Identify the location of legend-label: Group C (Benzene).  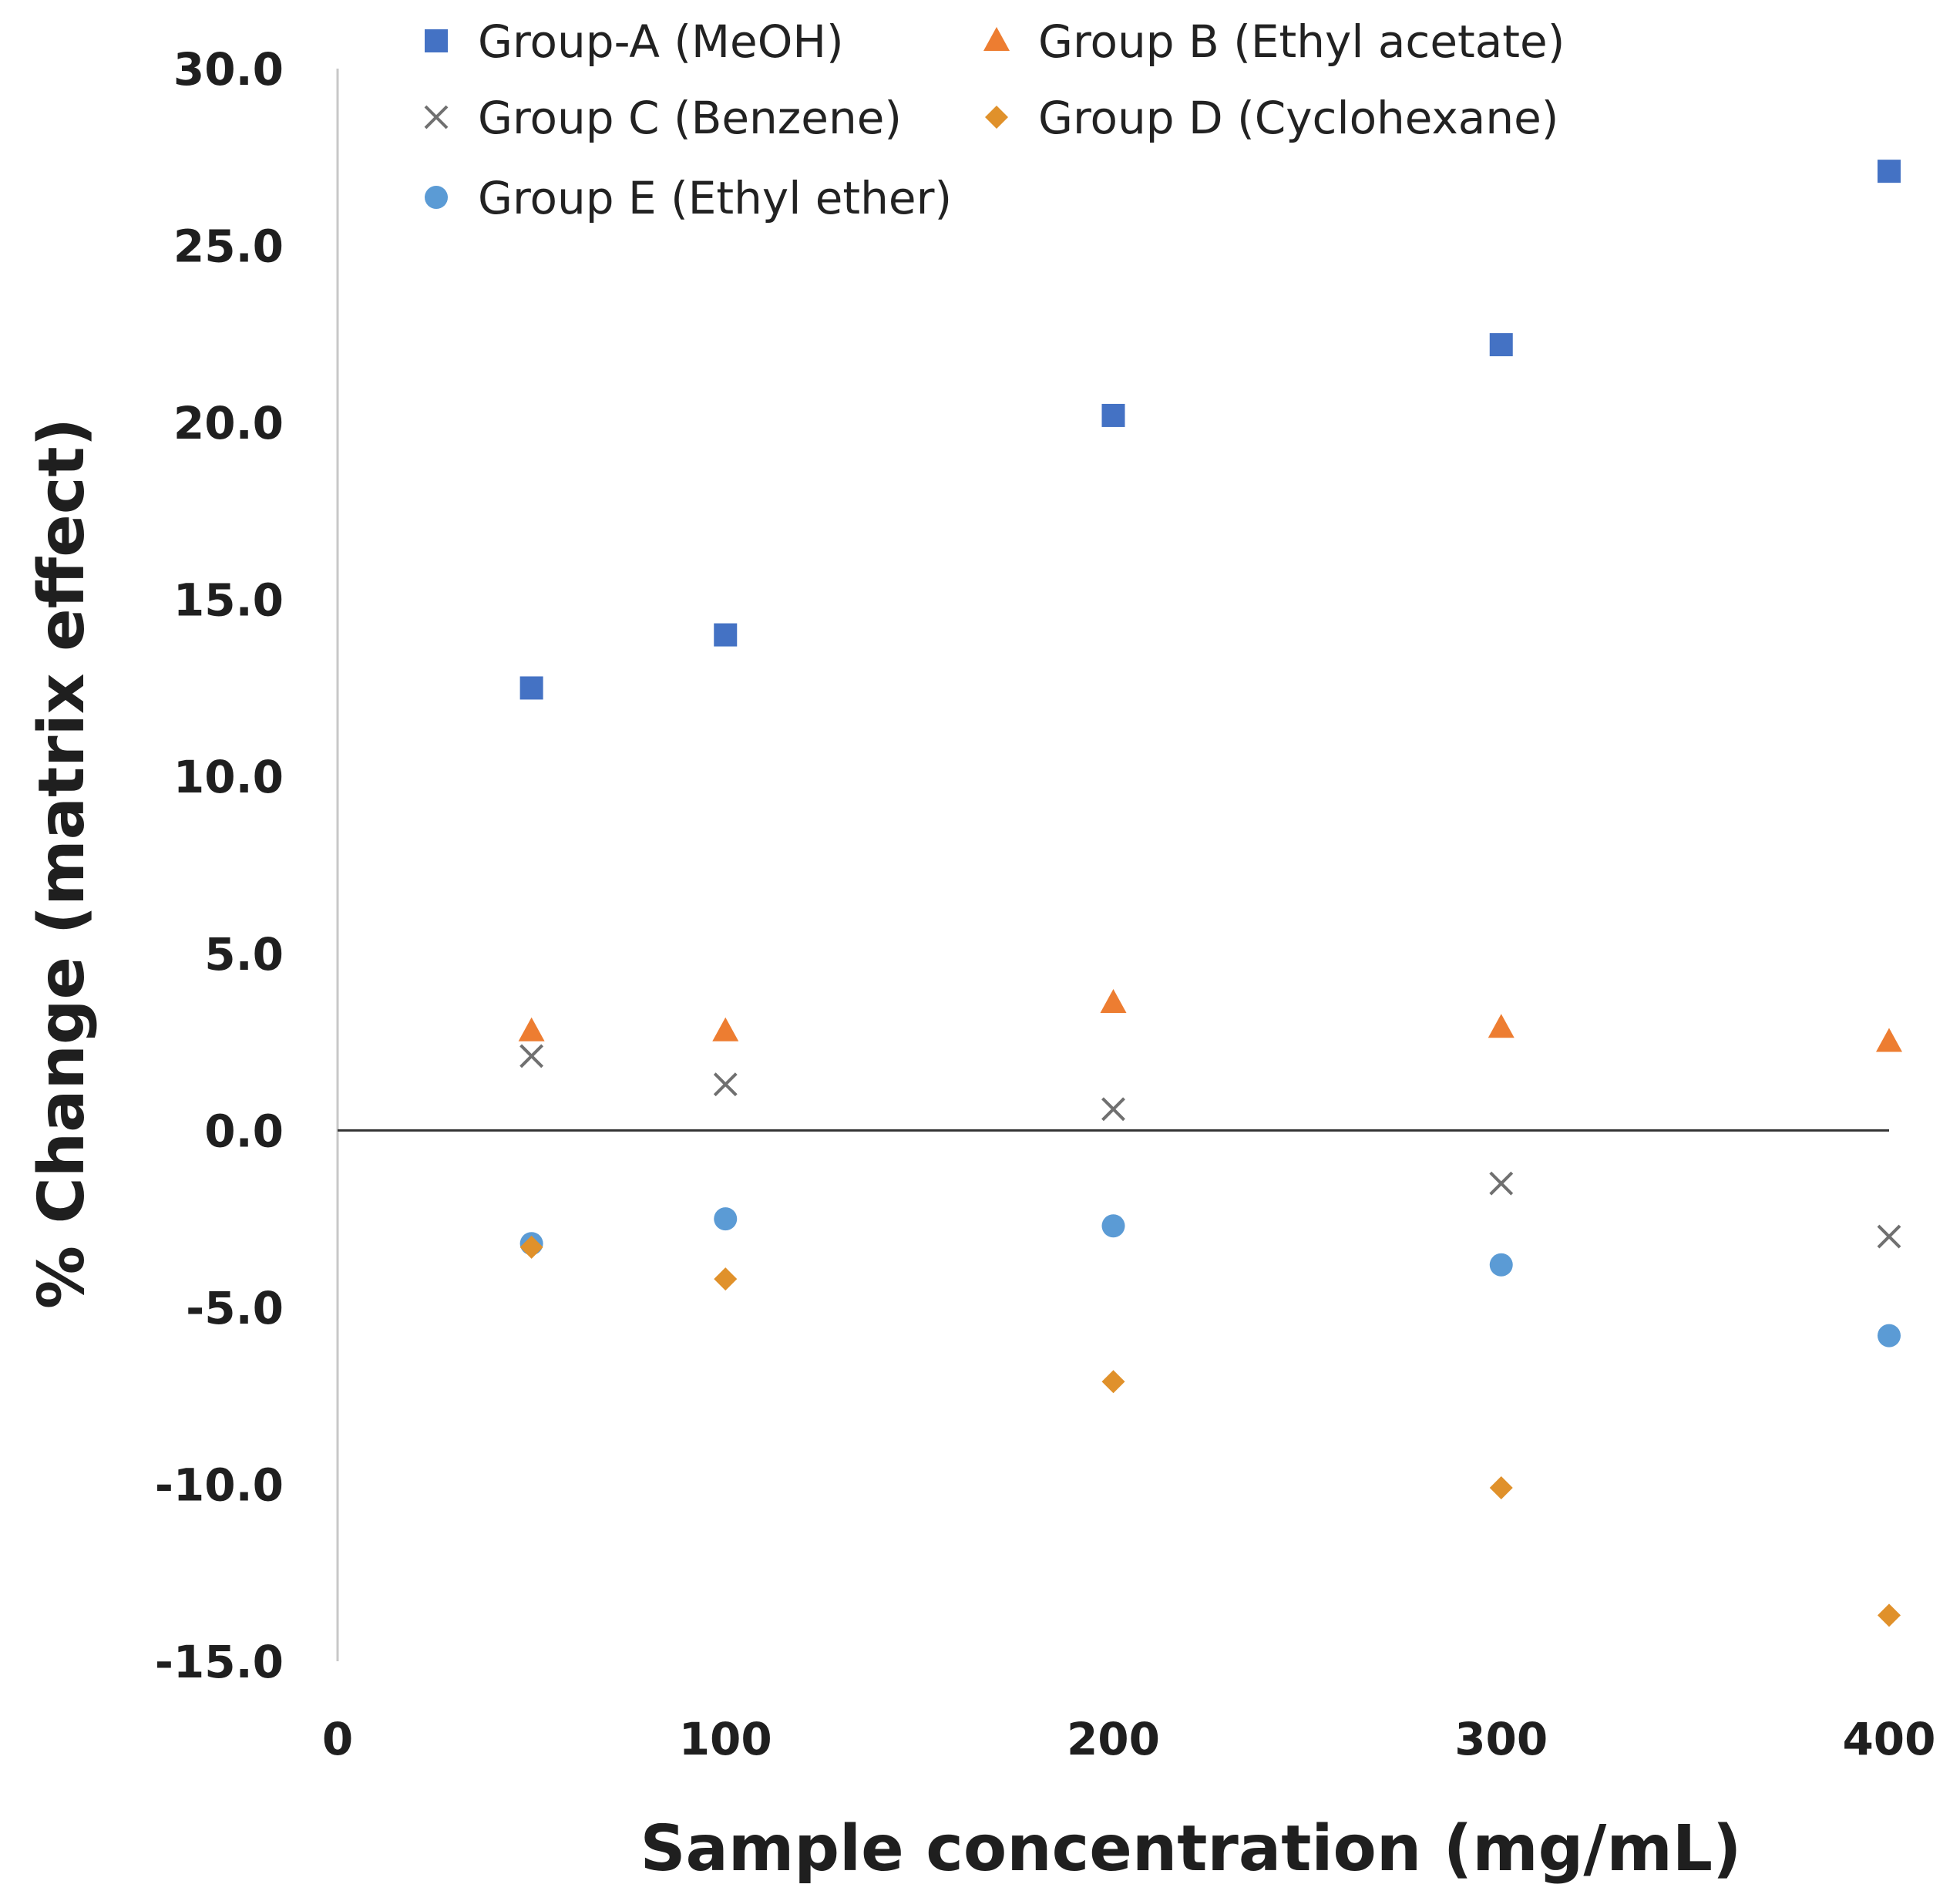
(690, 118).